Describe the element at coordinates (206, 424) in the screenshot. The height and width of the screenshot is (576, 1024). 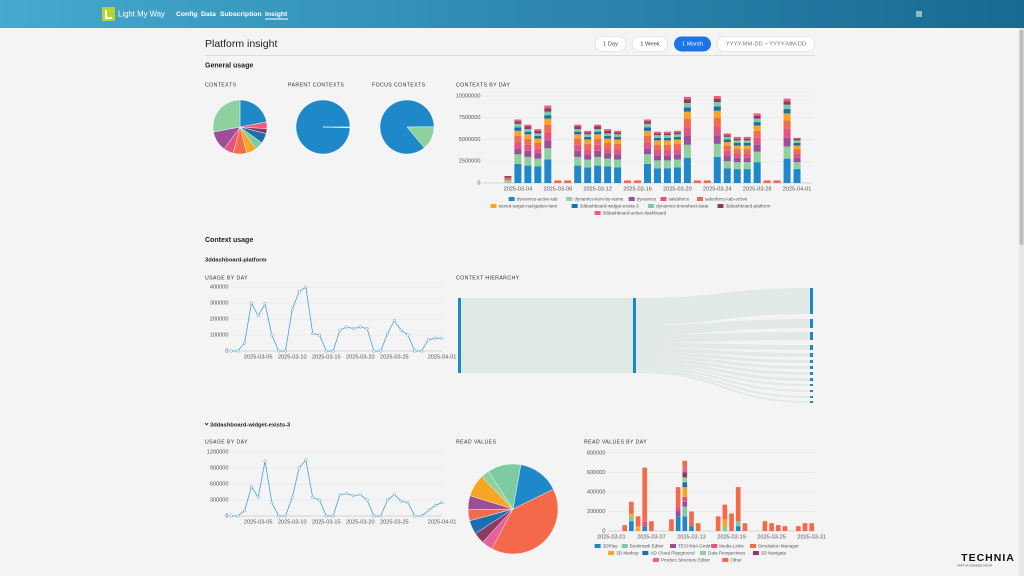
I see `collapse-chevron` at that location.